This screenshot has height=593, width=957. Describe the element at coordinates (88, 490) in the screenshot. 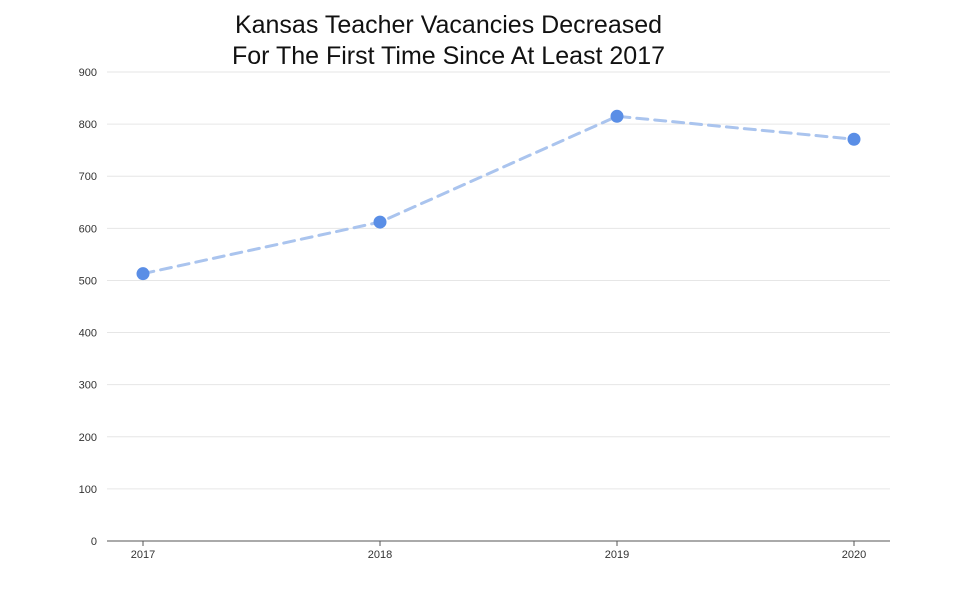

I see `y-tick-label: 100` at that location.